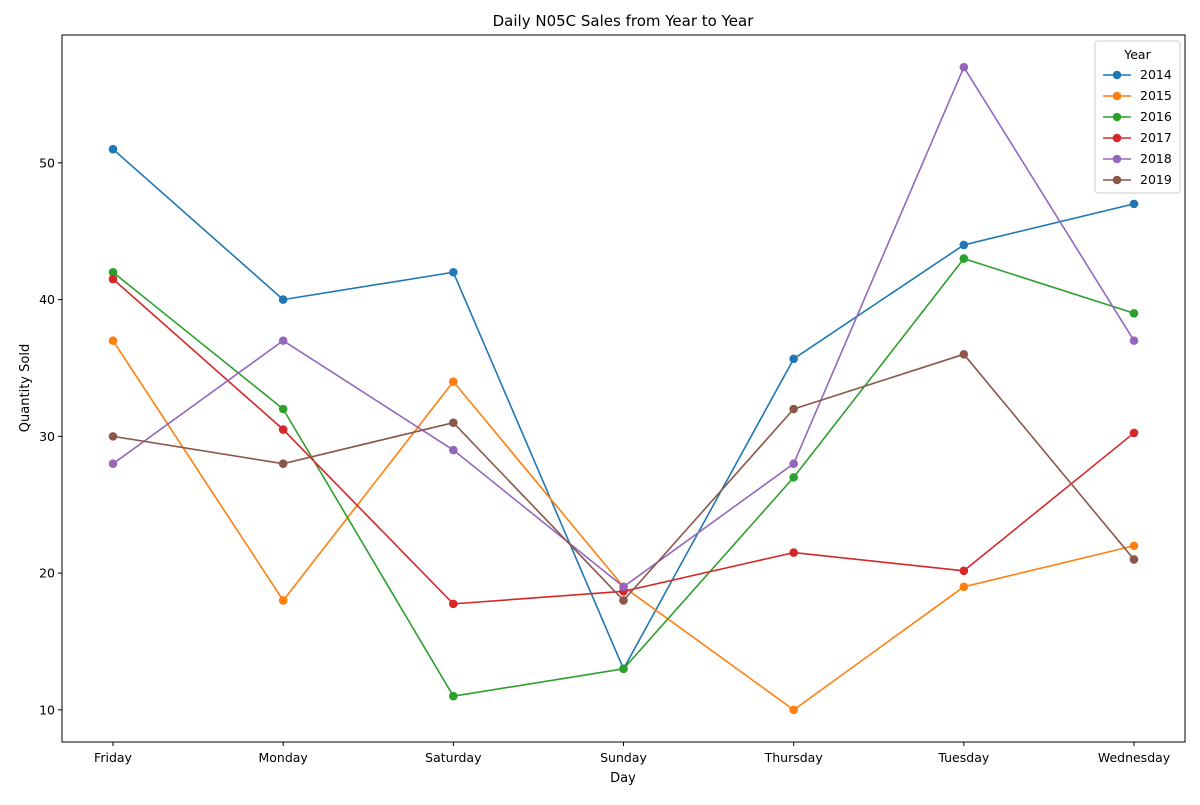 This screenshot has width=1200, height=805. I want to click on x-tick-label: Saturday, so click(453, 757).